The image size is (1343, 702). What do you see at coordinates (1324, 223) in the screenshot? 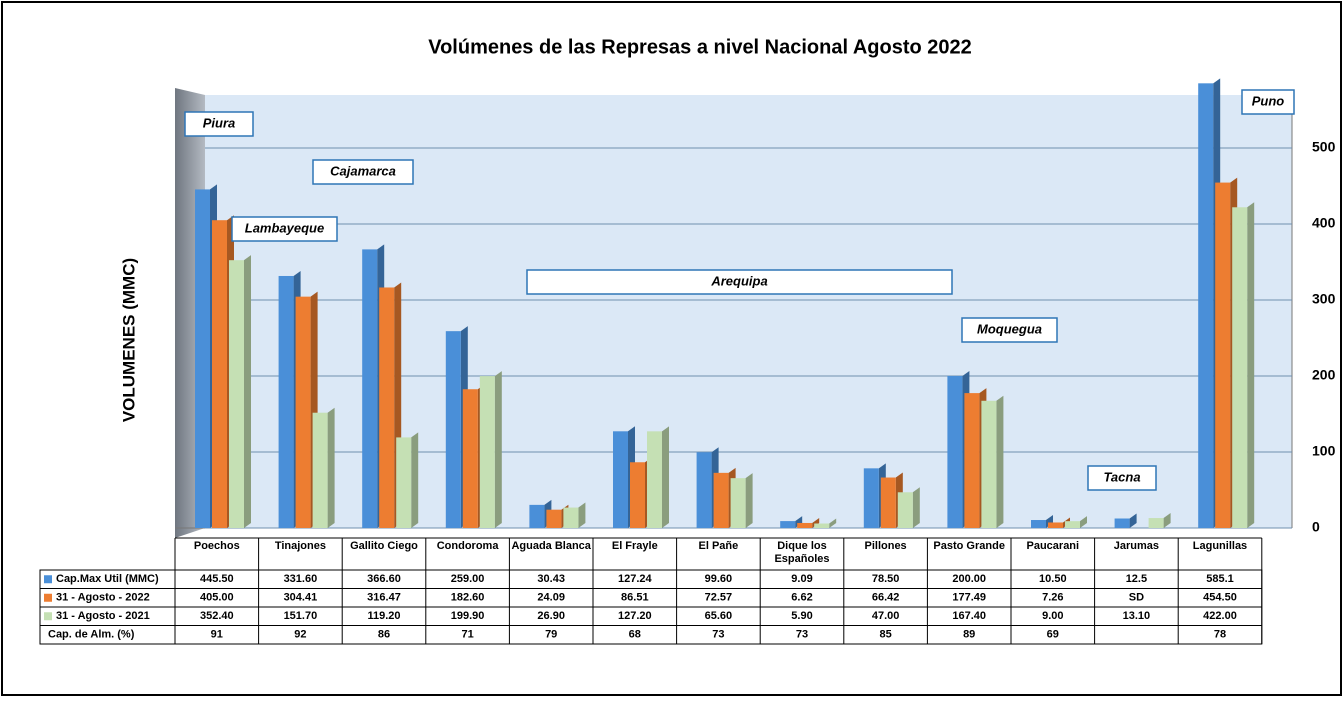
I see `y-tick-label: 400` at bounding box center [1324, 223].